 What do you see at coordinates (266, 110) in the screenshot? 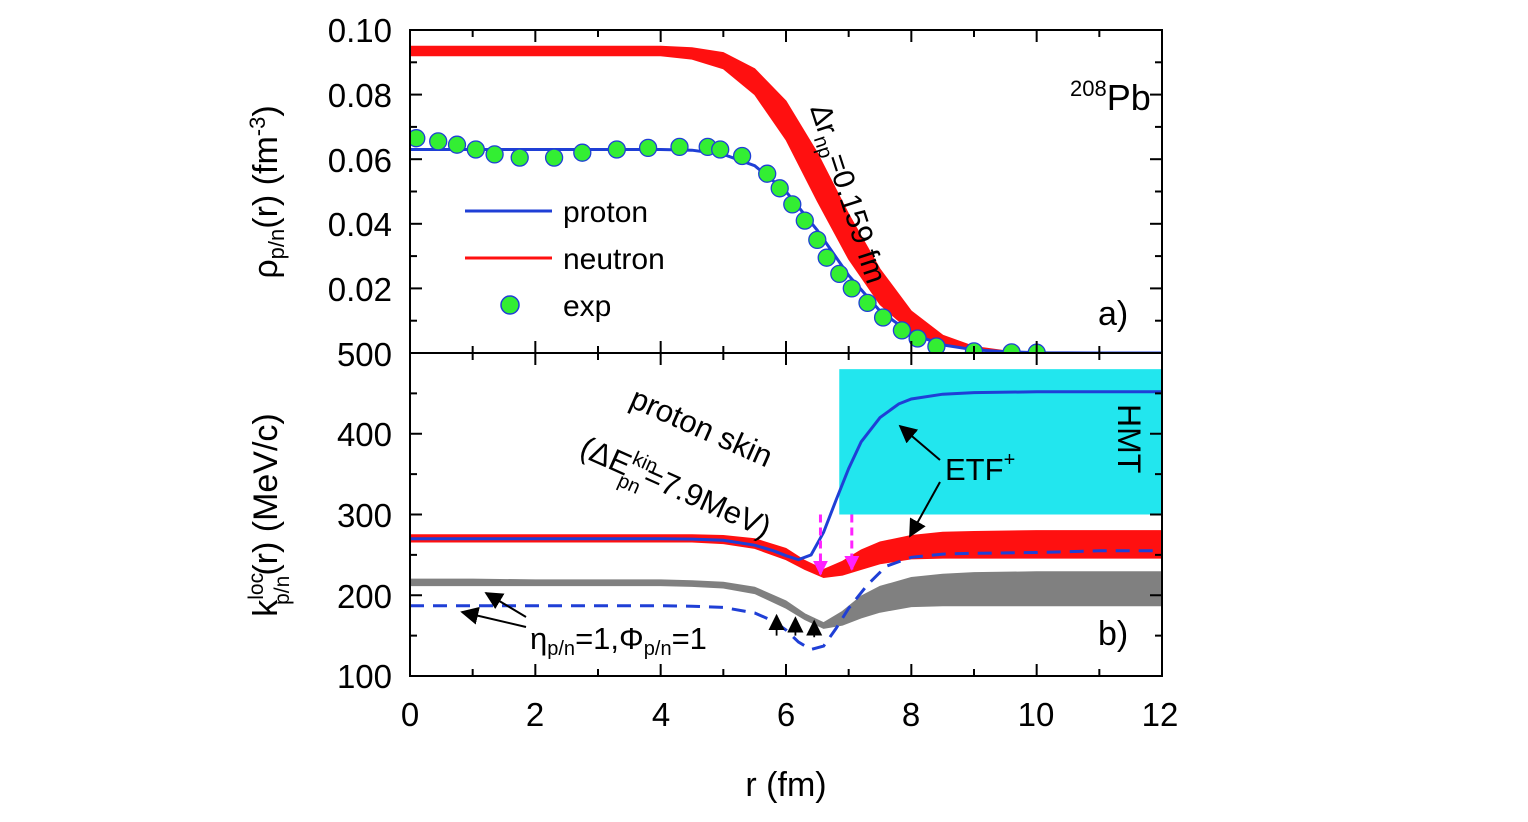
I see `ylabel-rho-end: )` at bounding box center [266, 110].